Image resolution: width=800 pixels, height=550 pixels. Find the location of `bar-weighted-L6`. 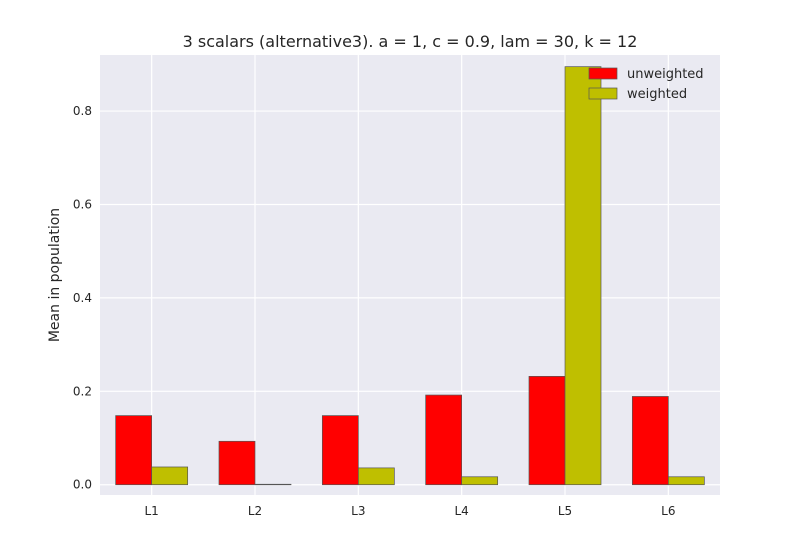

bar-weighted-L6 is located at coordinates (686, 481).